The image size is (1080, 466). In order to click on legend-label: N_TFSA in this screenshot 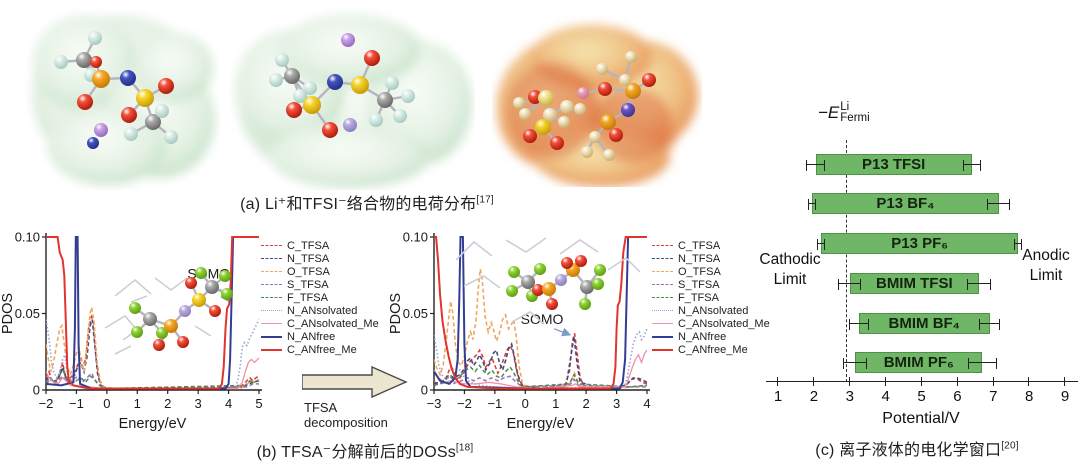, I will do `click(308, 258)`.